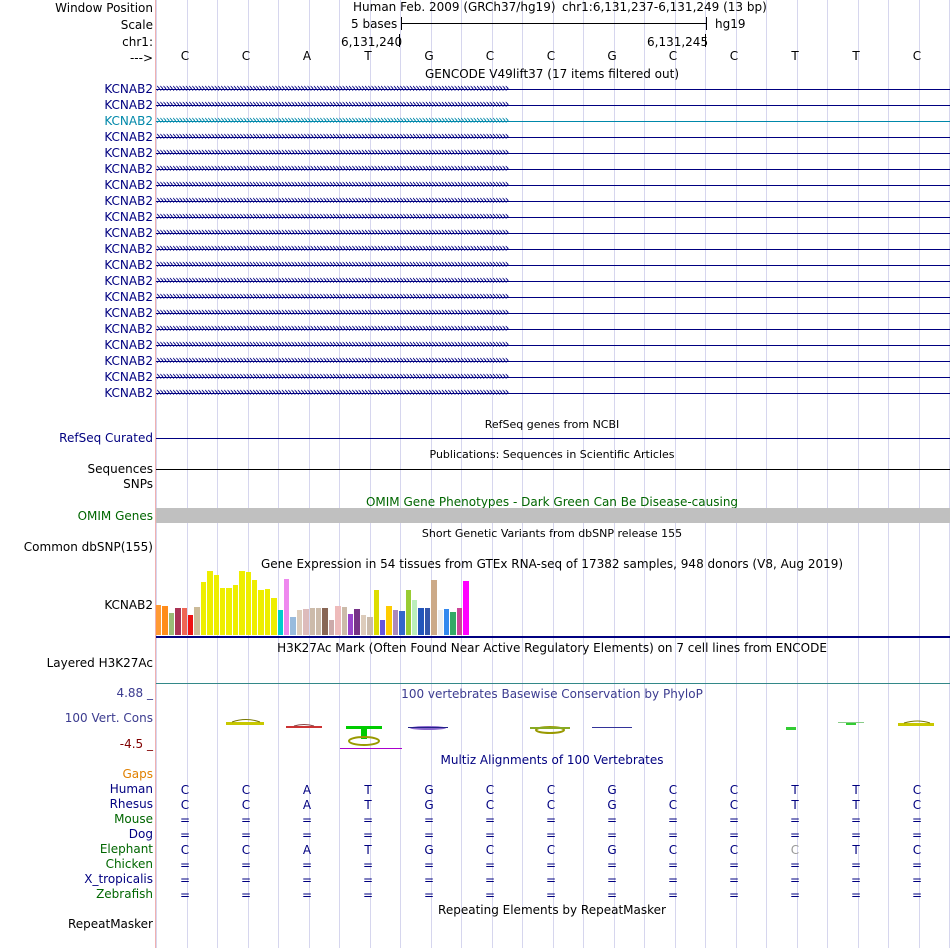  I want to click on h3k27ac-track-label: Layered H3K27Ac, so click(99, 663).